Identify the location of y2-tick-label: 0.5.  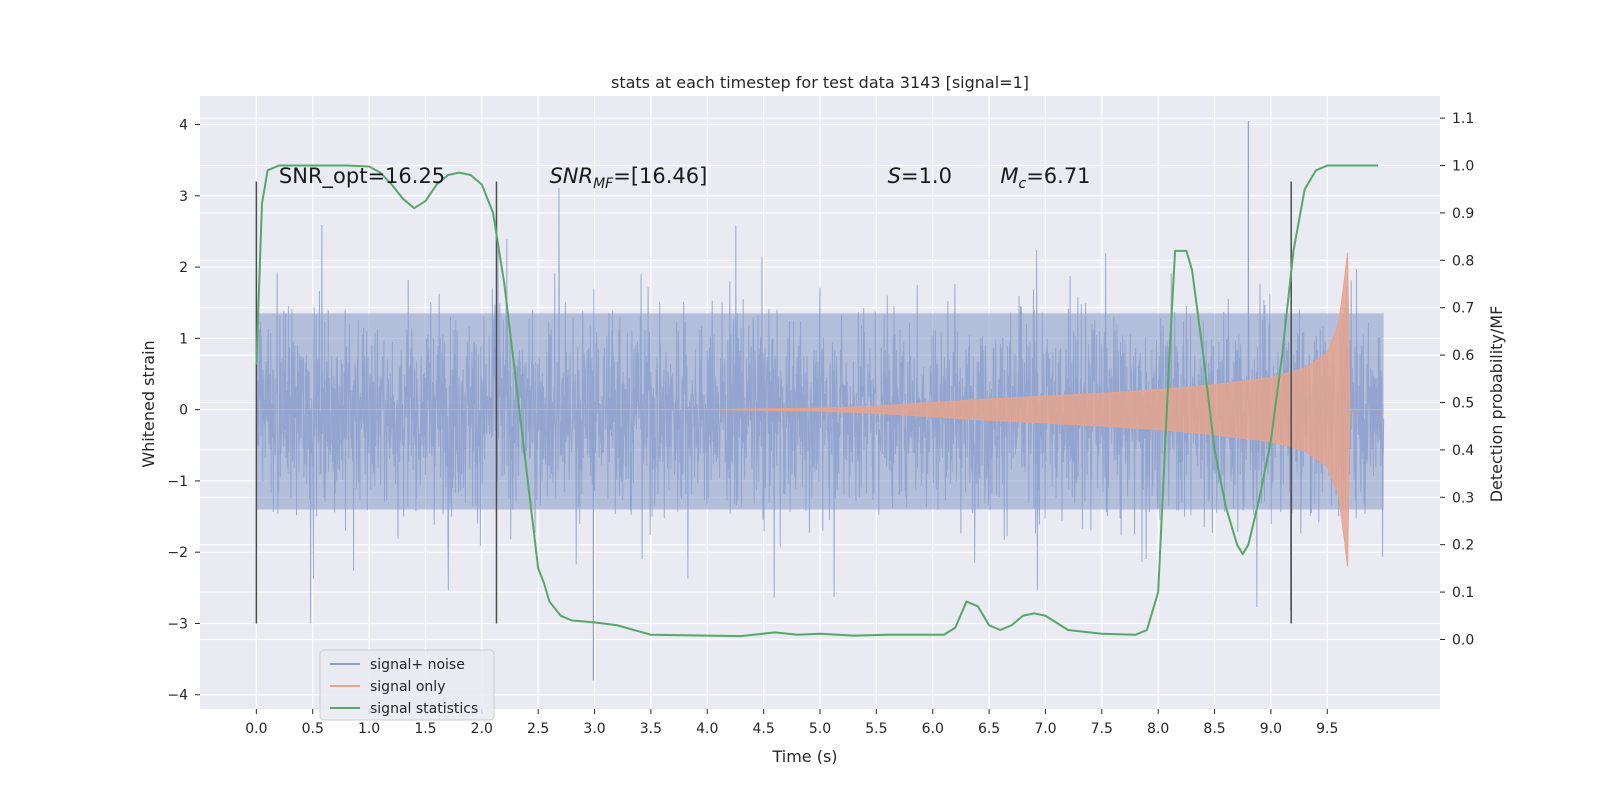
(1463, 404).